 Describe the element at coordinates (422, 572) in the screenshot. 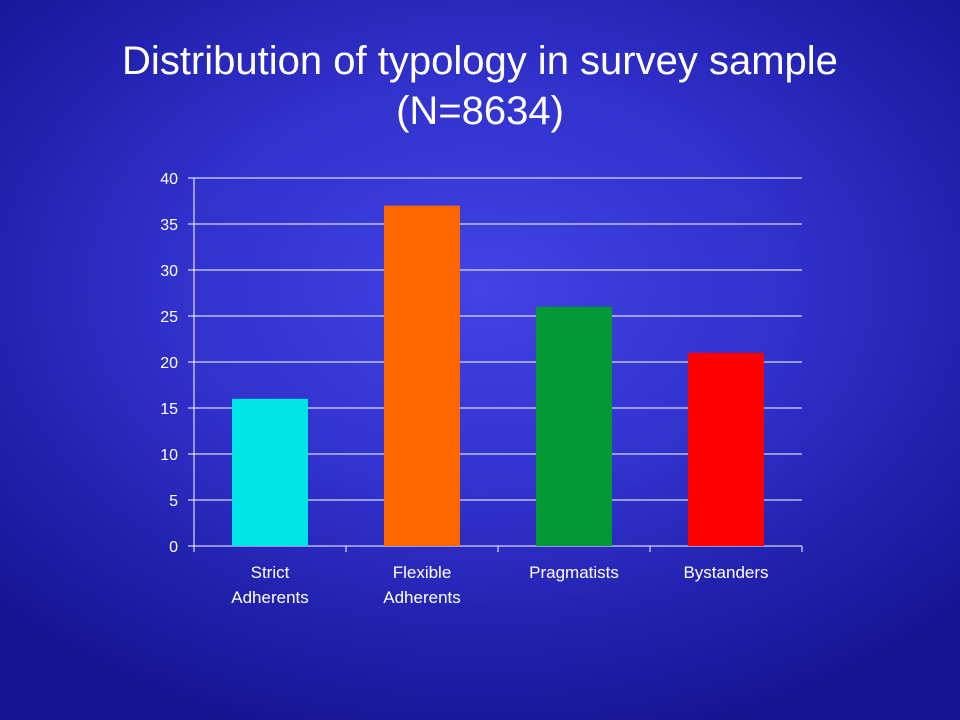

I see `x-category-label: Flexible` at that location.